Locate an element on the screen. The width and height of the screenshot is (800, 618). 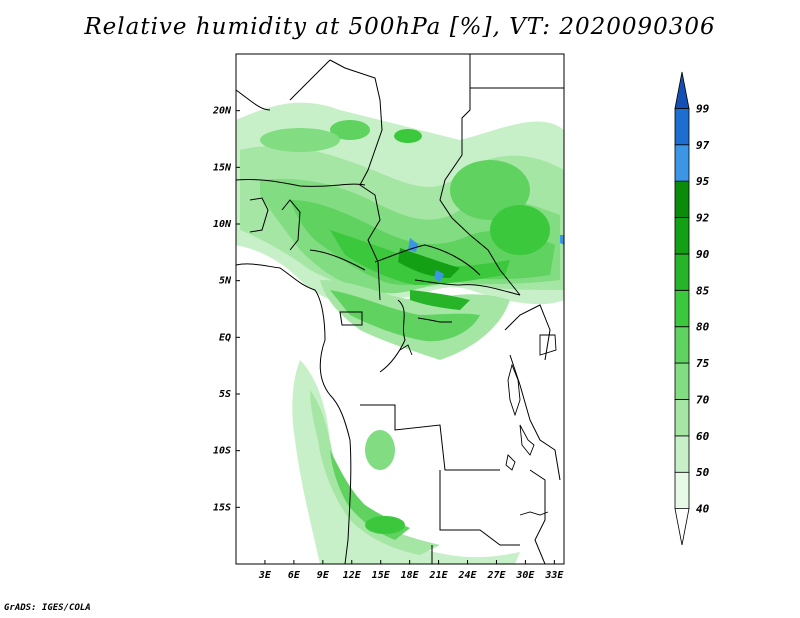
colorbar-label: 97 is located at coordinates (703, 145).